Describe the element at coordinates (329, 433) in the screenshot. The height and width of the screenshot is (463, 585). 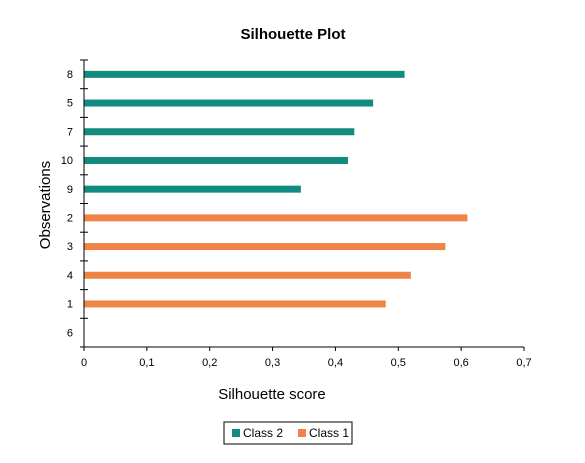
I see `legend-label-class-1: Class 1` at that location.